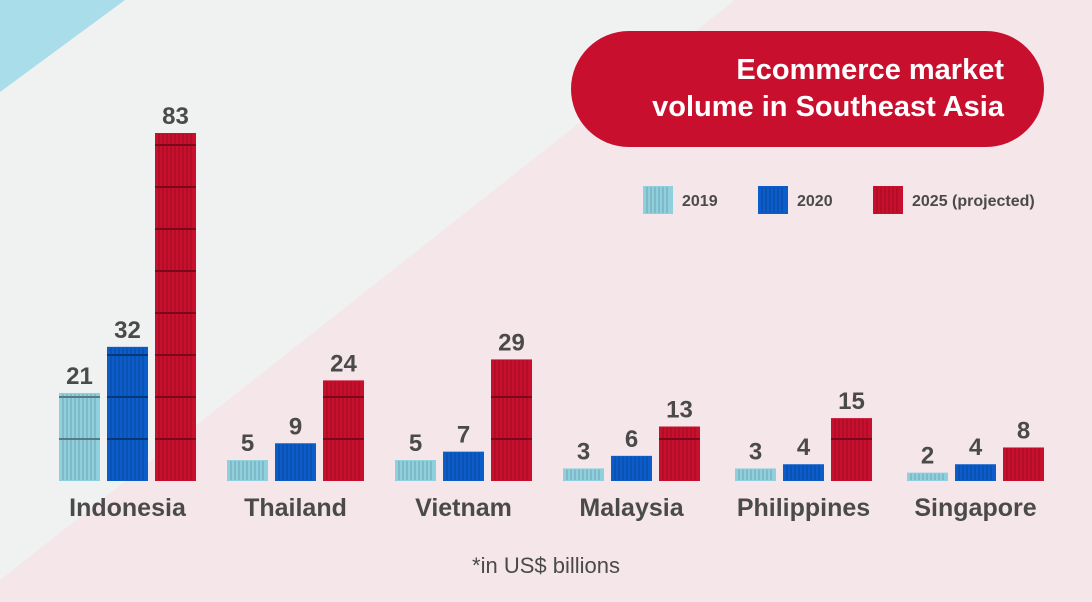  What do you see at coordinates (128, 508) in the screenshot?
I see `category-label: Indonesia` at bounding box center [128, 508].